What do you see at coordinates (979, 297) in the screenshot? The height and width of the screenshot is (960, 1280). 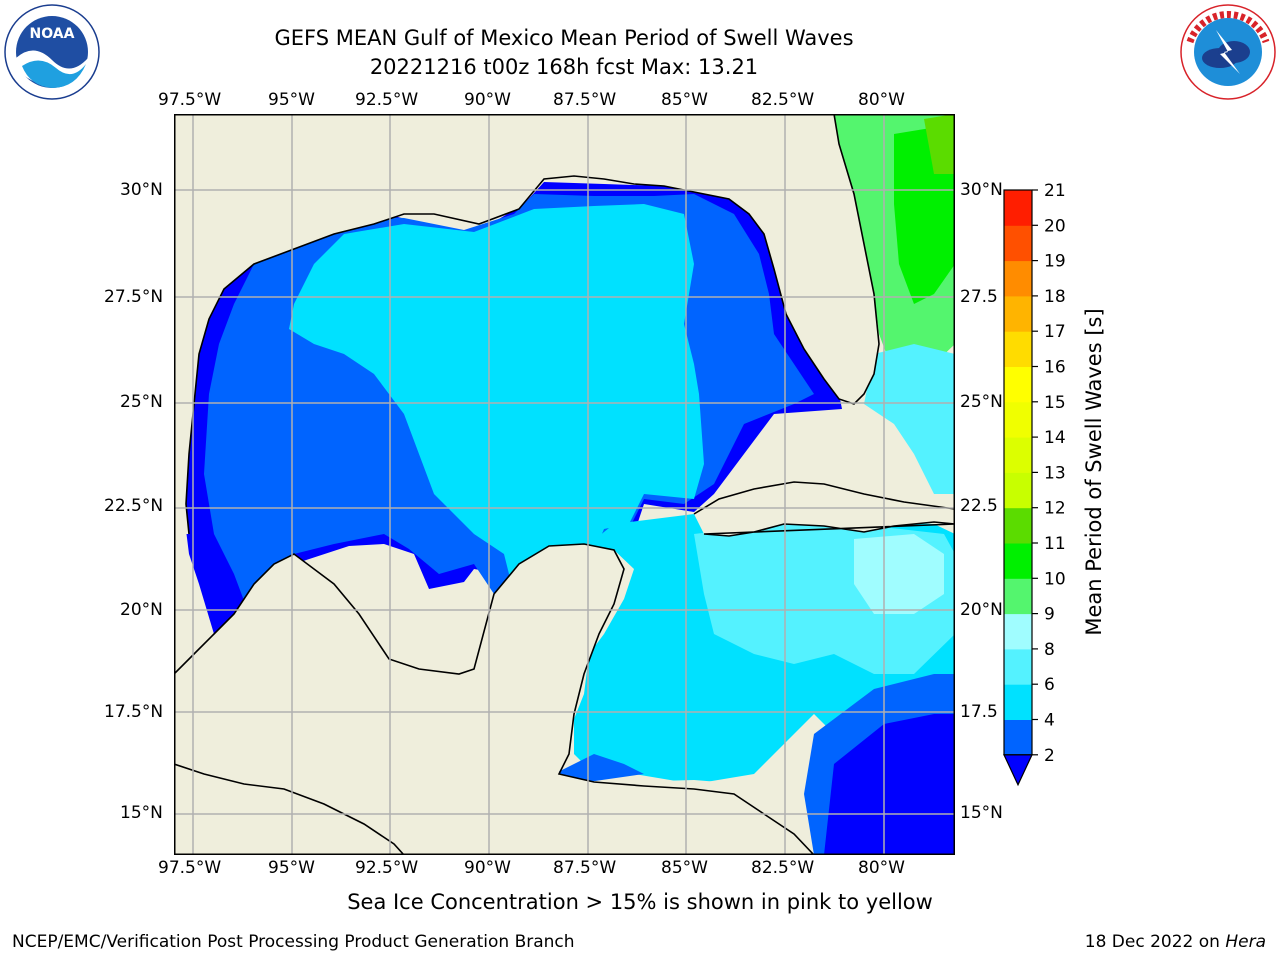 I see `lat-tick-label: 27.5` at bounding box center [979, 297].